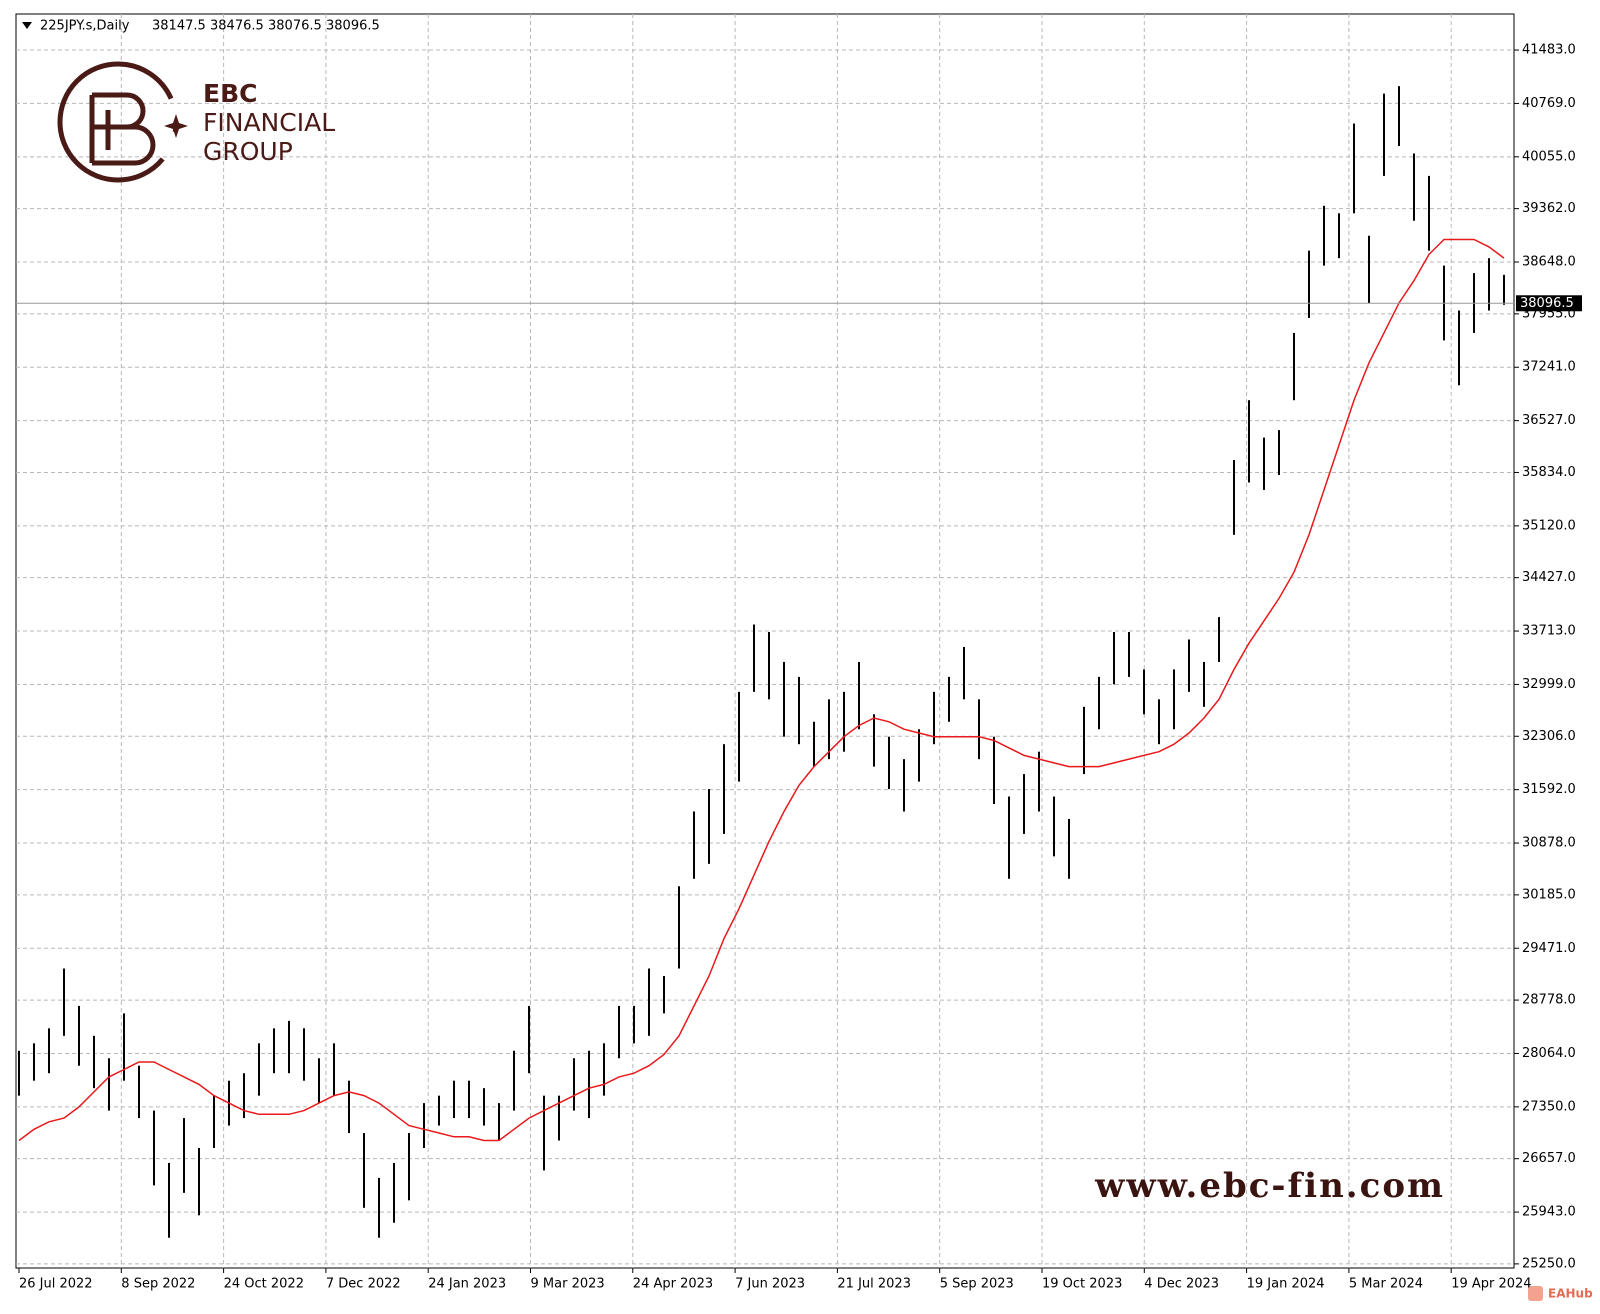 The height and width of the screenshot is (1314, 1600). Describe the element at coordinates (230, 93) in the screenshot. I see `logo-text: EBC` at that location.